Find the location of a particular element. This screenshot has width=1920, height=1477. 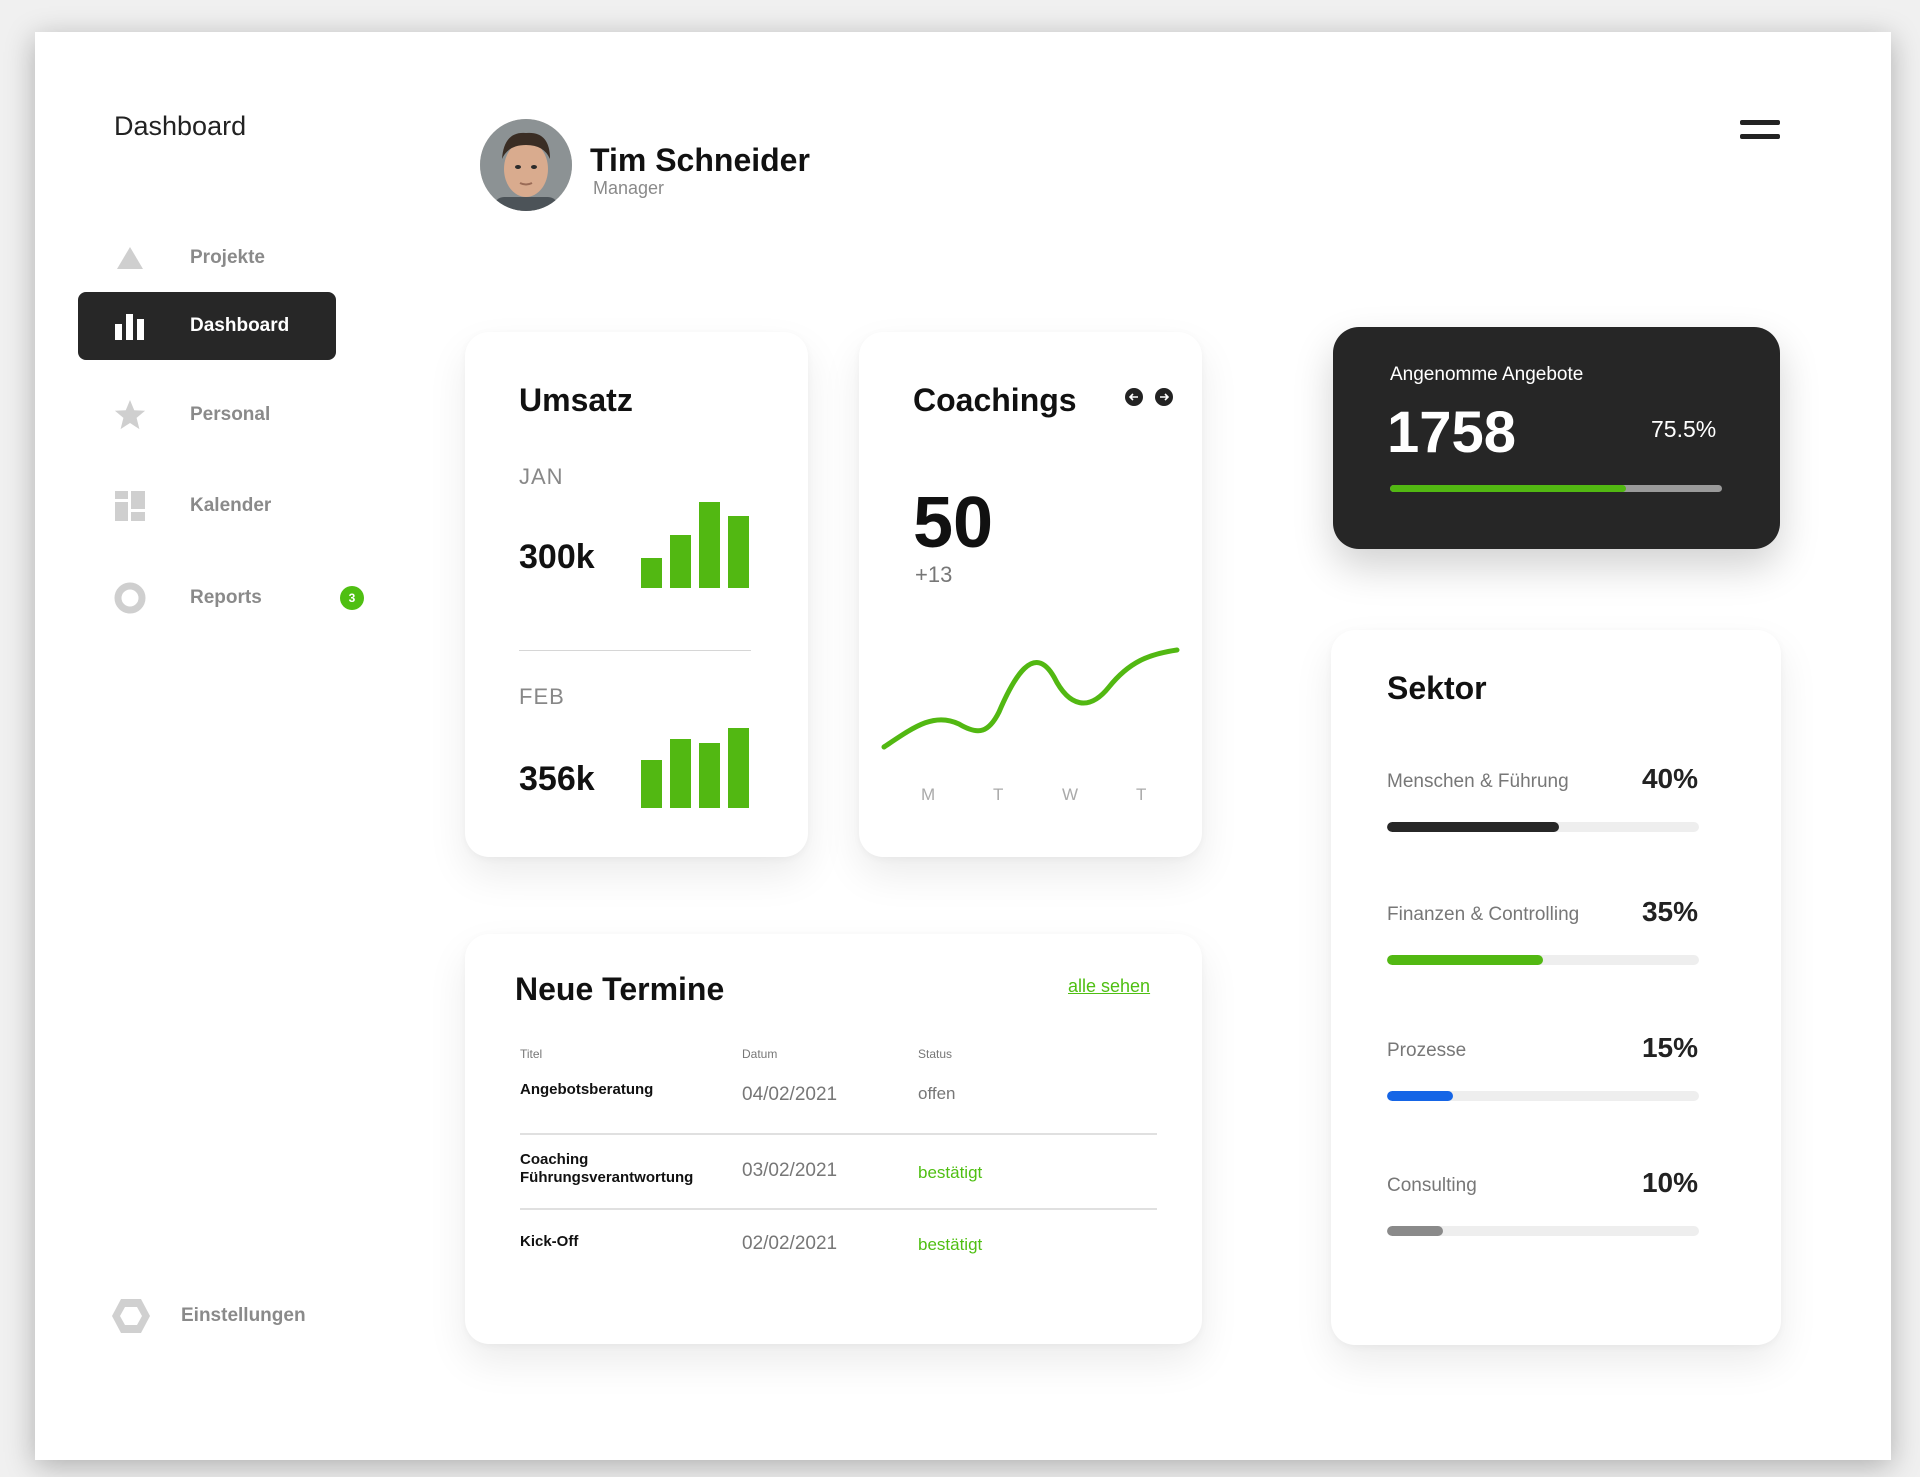

row-title: Angebotsberatung is located at coordinates (587, 1089).